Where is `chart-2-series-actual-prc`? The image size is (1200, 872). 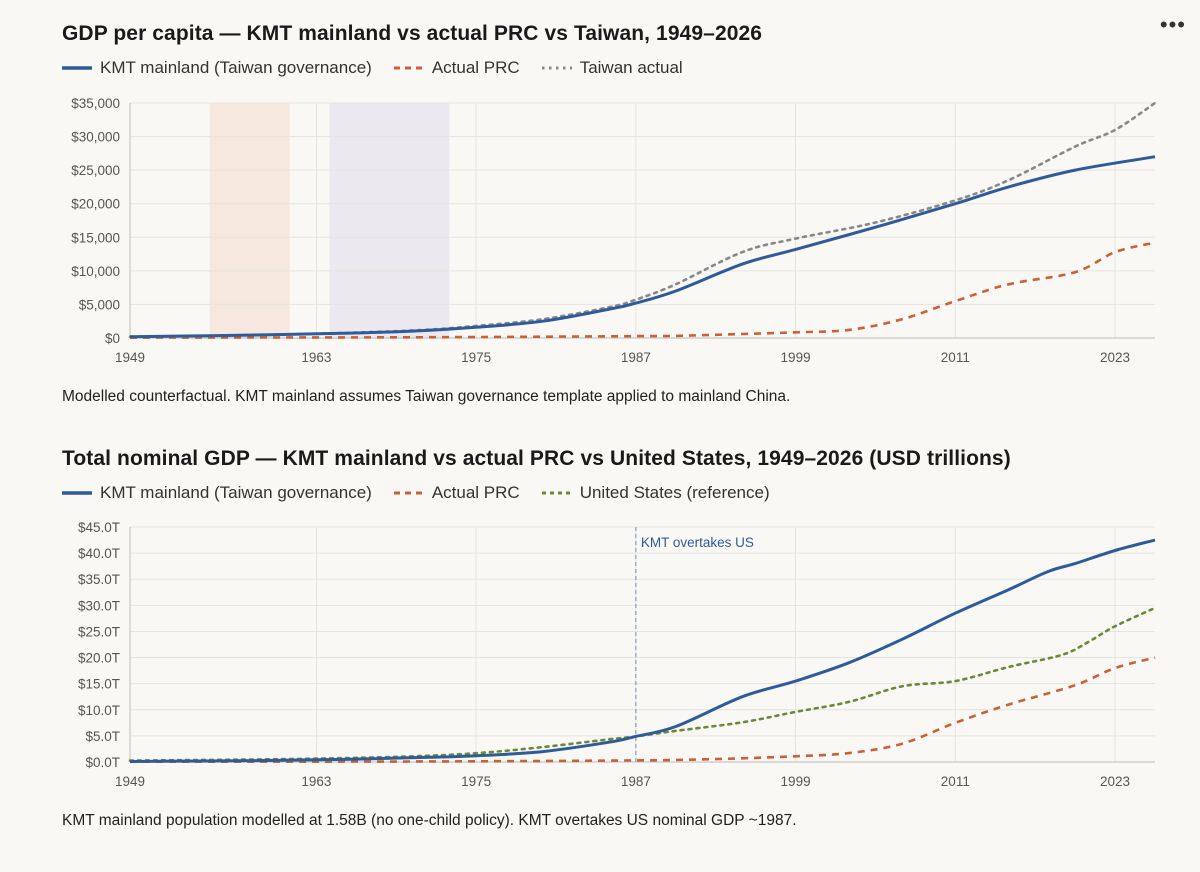 chart-2-series-actual-prc is located at coordinates (643, 709).